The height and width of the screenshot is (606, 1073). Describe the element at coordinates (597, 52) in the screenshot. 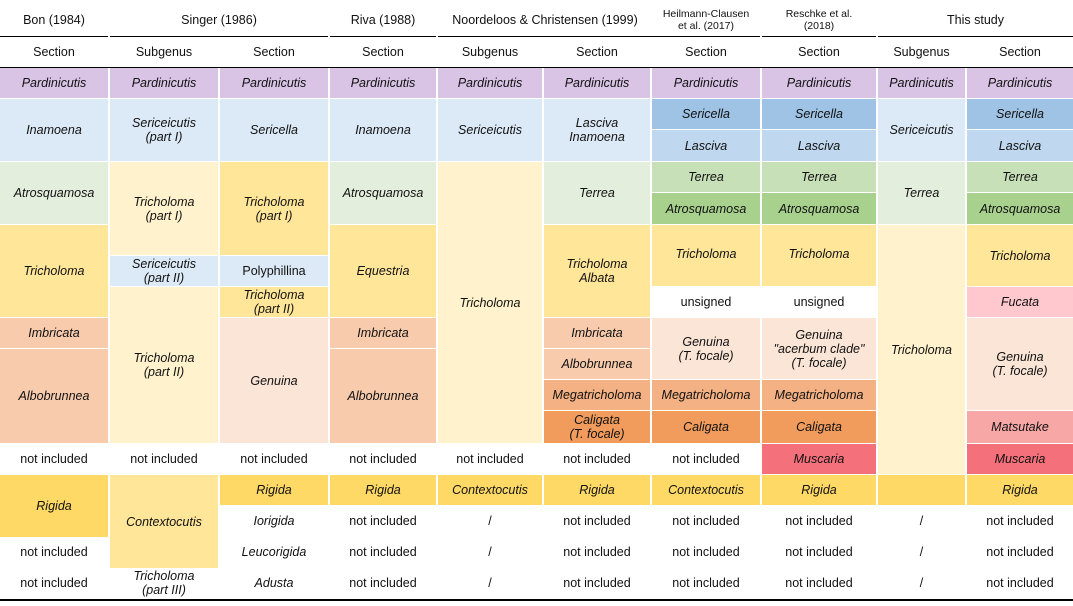

I see `rank-col-6: Section` at that location.